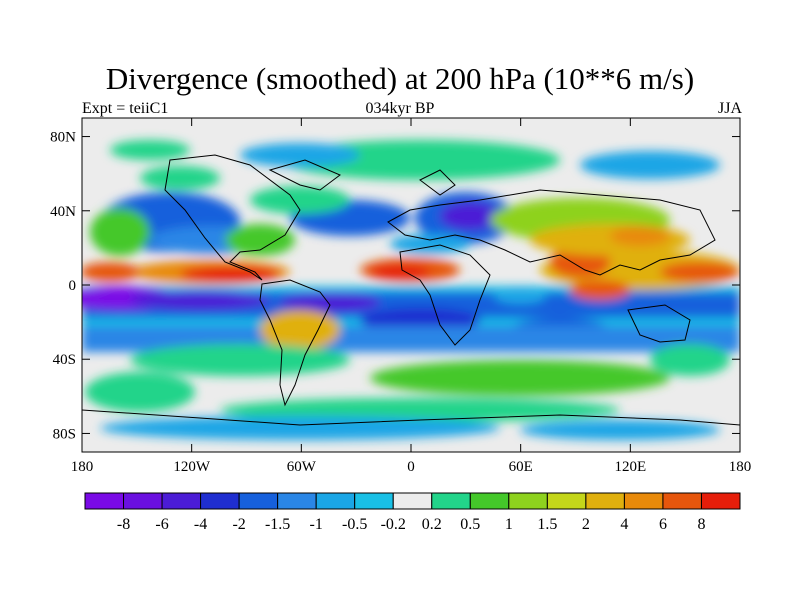  Describe the element at coordinates (432, 524) in the screenshot. I see `colorbar-label: 0.2` at that location.